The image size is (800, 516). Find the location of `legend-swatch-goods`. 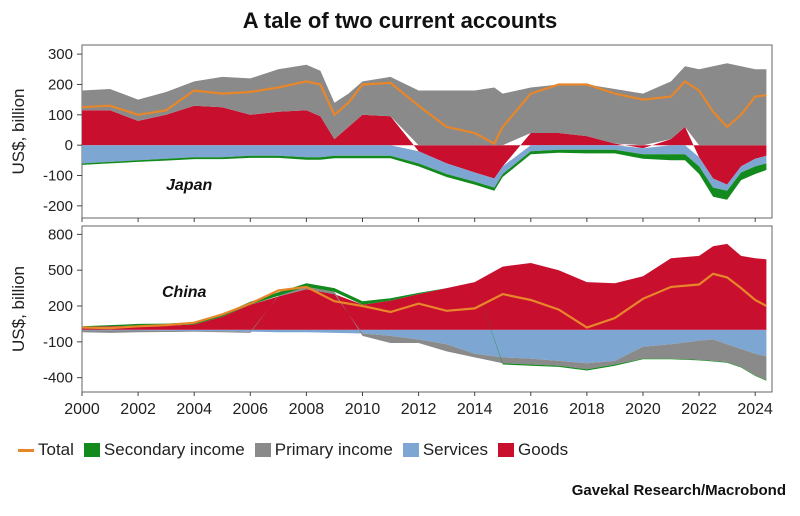

legend-swatch-goods is located at coordinates (506, 450).